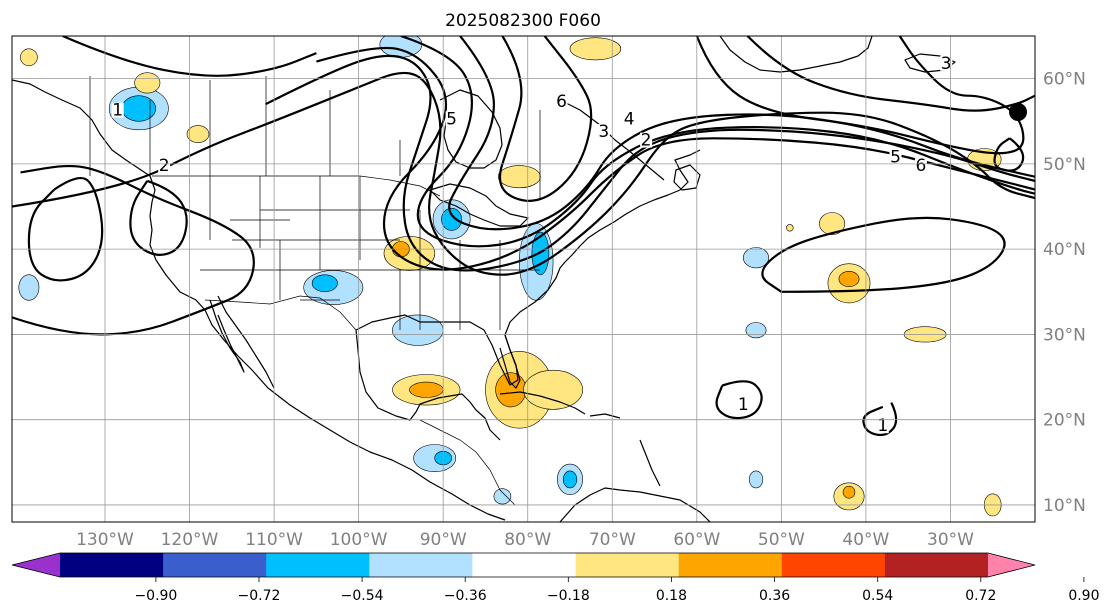 Image resolution: width=1105 pixels, height=615 pixels. I want to click on coastline-lesser-antilles, so click(650, 463).